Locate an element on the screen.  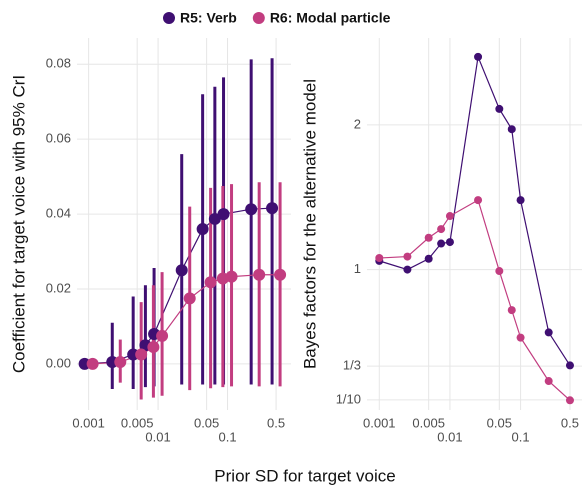
y-tick-label: 2 is located at coordinates (357, 123).